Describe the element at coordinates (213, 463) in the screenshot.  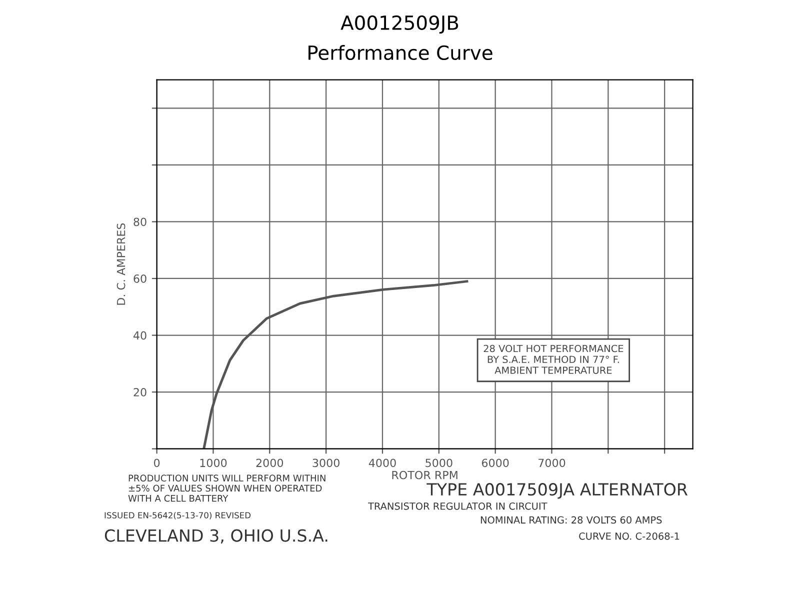
I see `x-tick-label: 1000` at that location.